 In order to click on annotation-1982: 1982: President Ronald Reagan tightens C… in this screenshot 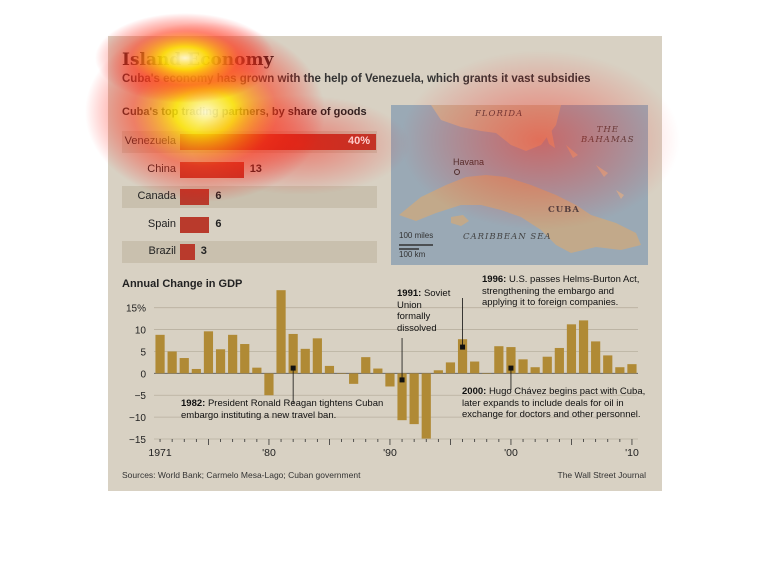, I will do `click(286, 409)`.